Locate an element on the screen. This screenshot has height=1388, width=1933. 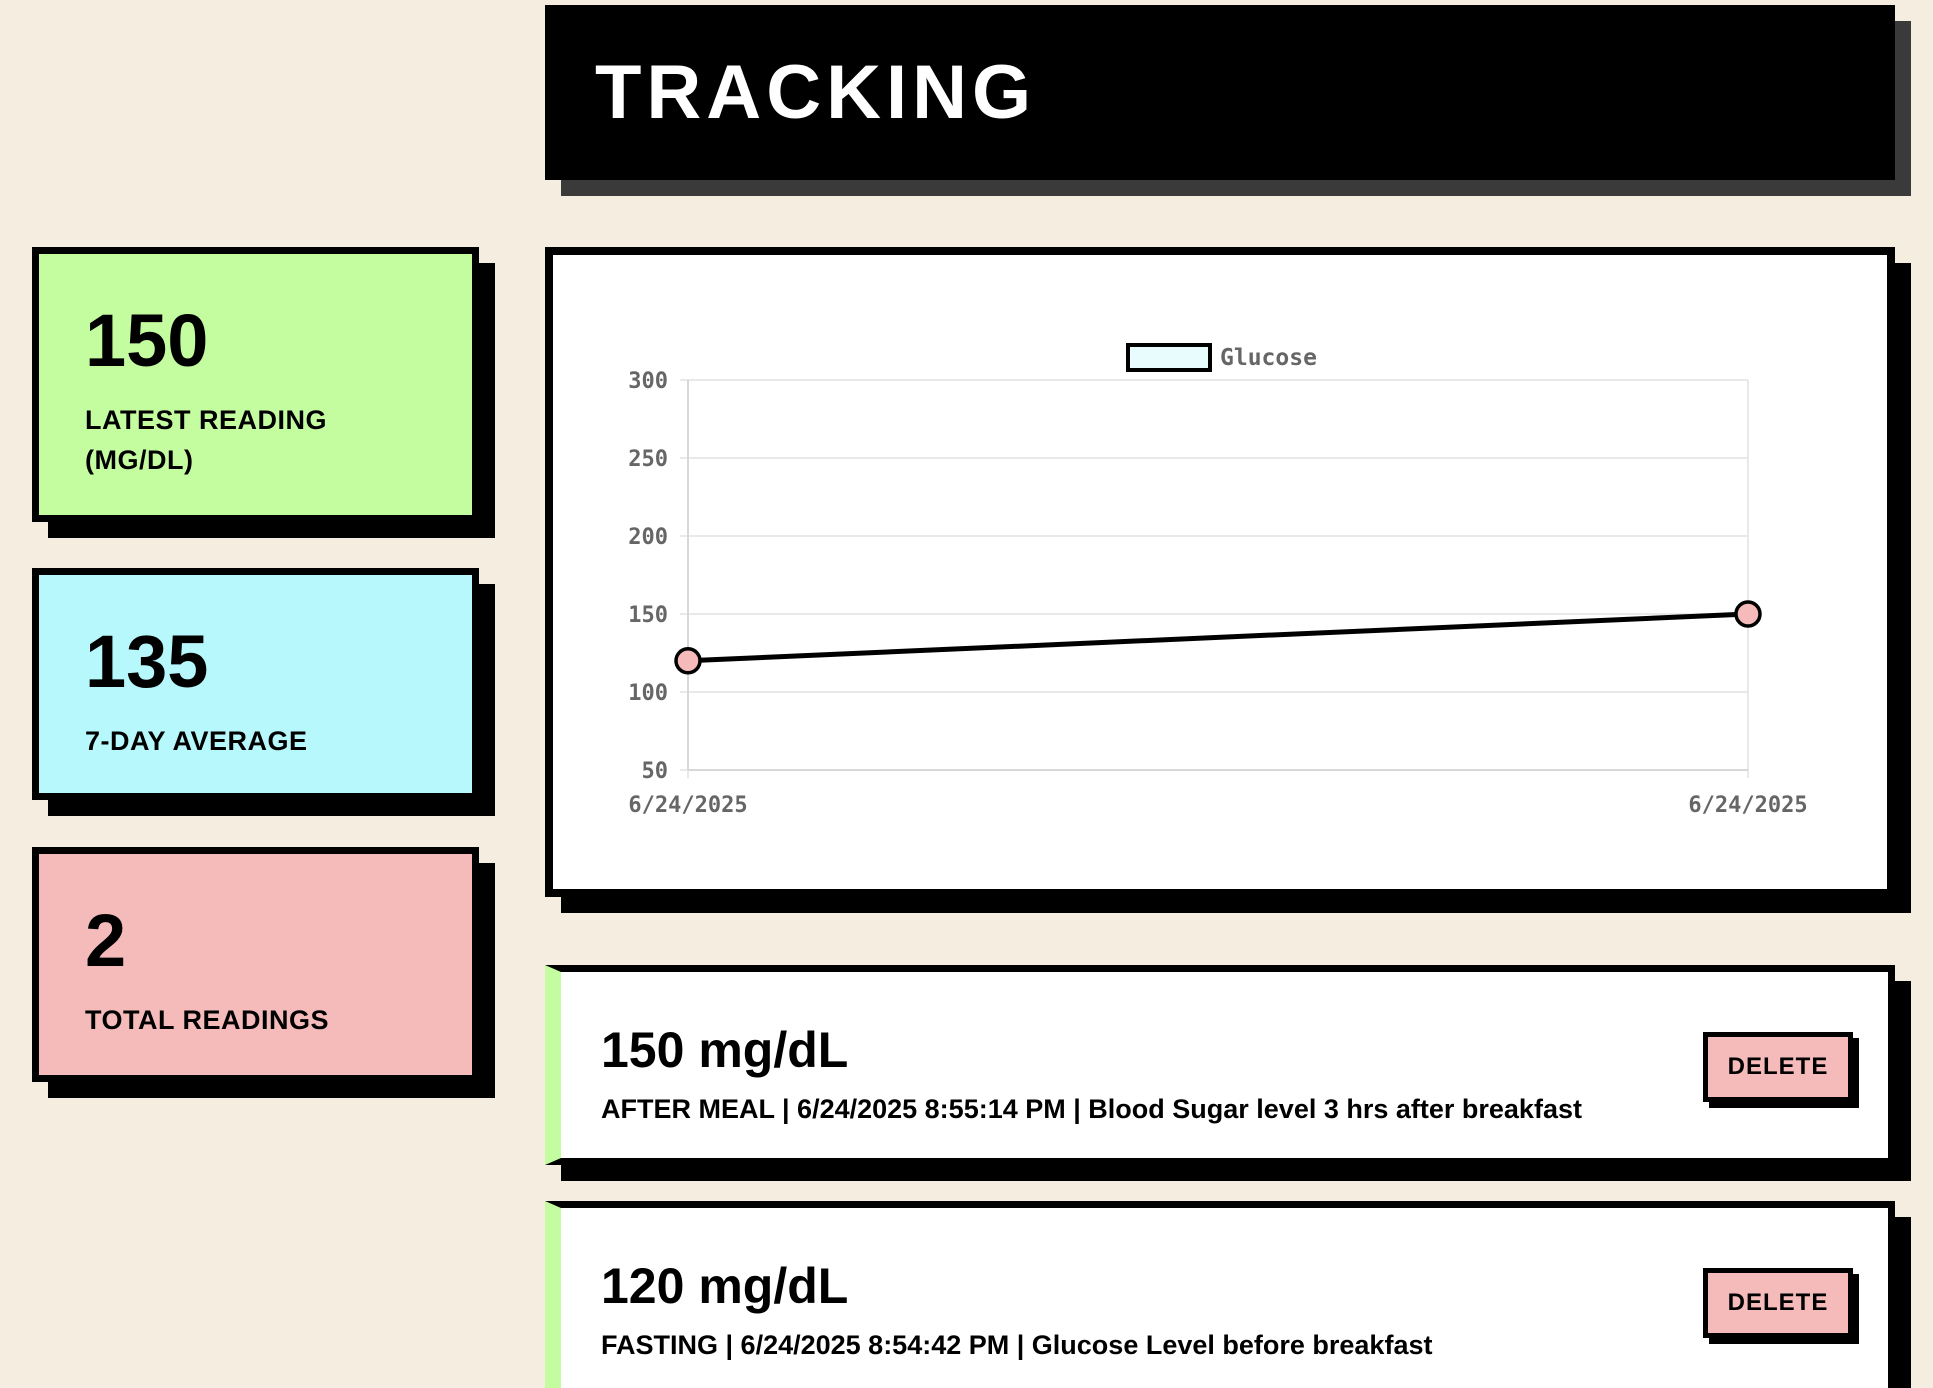
average-label: 7-DAY AVERAGE is located at coordinates (196, 741).